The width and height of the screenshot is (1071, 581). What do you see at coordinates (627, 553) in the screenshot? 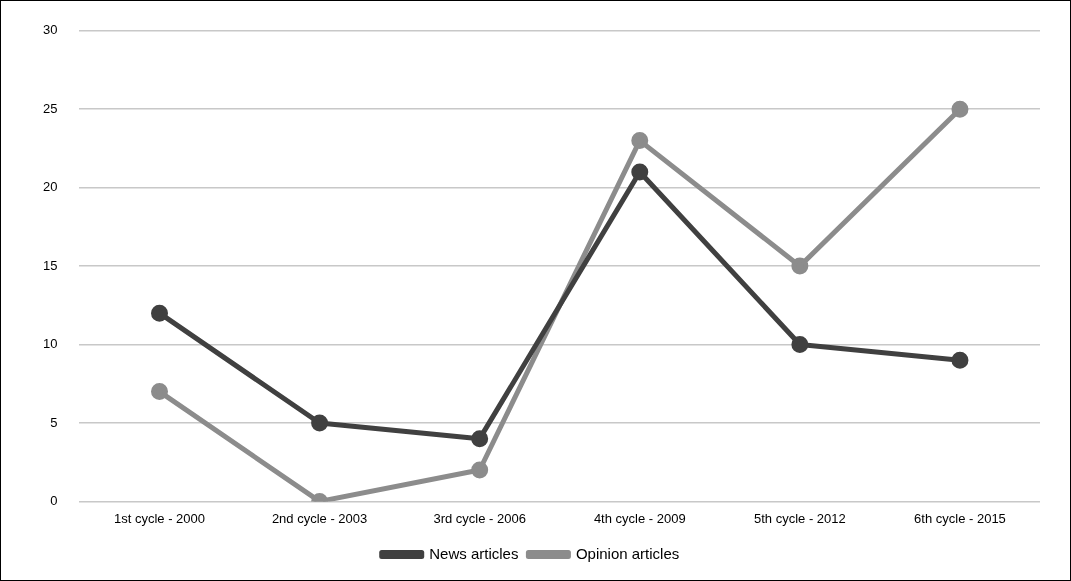
I see `legend-label: Opinion articles` at bounding box center [627, 553].